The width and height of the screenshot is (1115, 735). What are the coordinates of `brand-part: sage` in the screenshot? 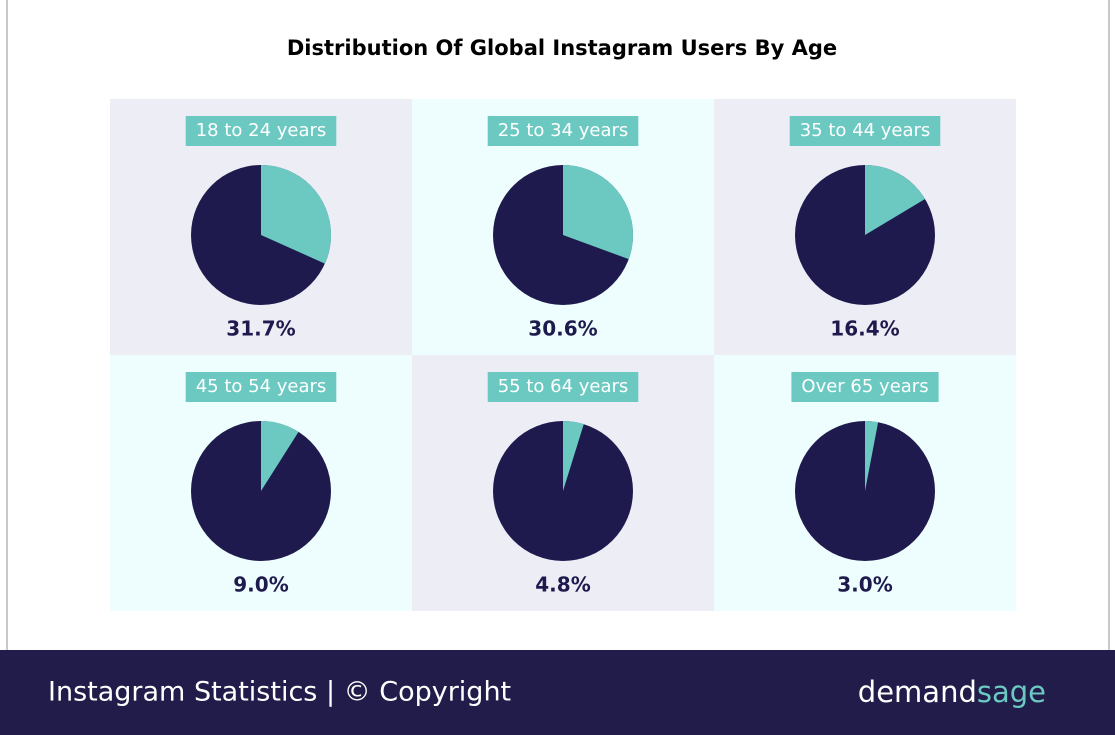 It's located at (1011, 692).